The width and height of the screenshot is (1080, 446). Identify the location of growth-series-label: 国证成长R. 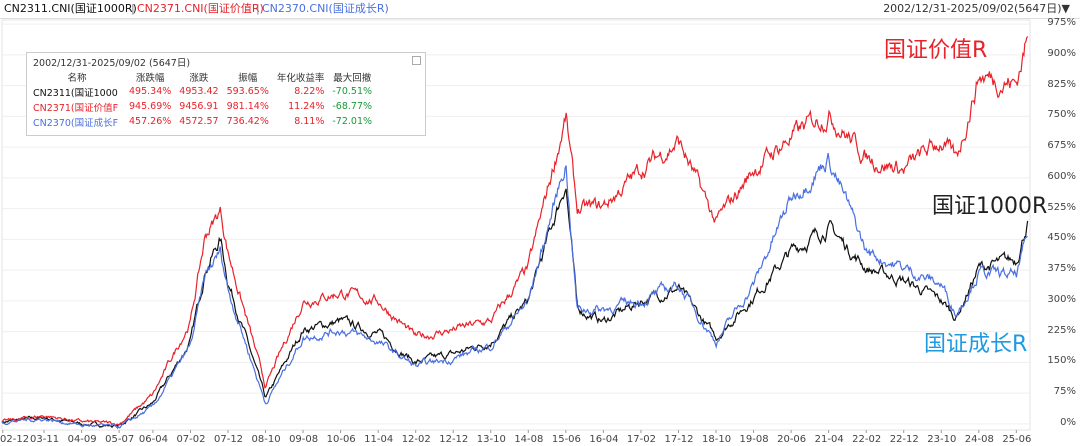
(976, 344).